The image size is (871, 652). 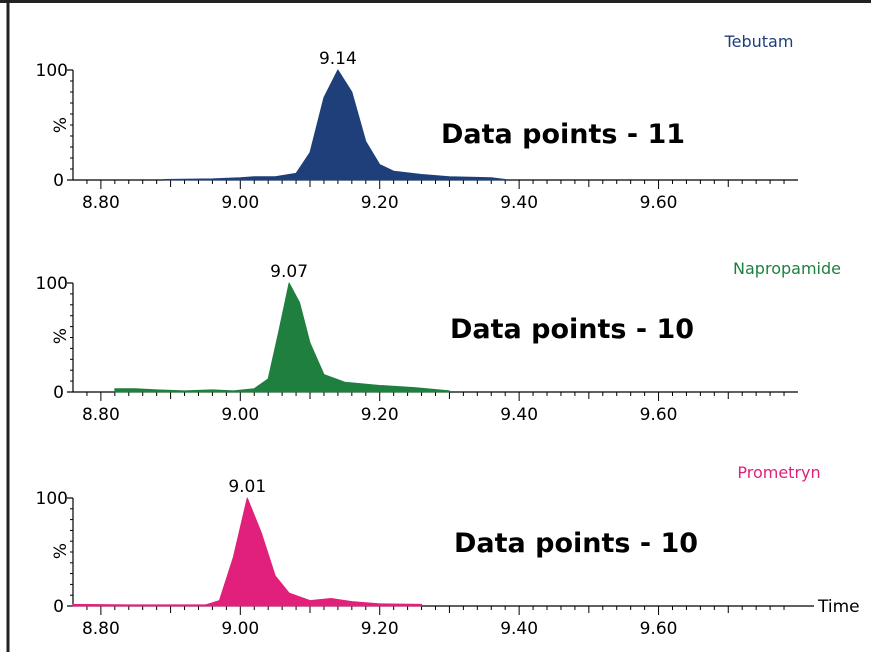 What do you see at coordinates (334, 125) in the screenshot?
I see `peak-area-tebutam` at bounding box center [334, 125].